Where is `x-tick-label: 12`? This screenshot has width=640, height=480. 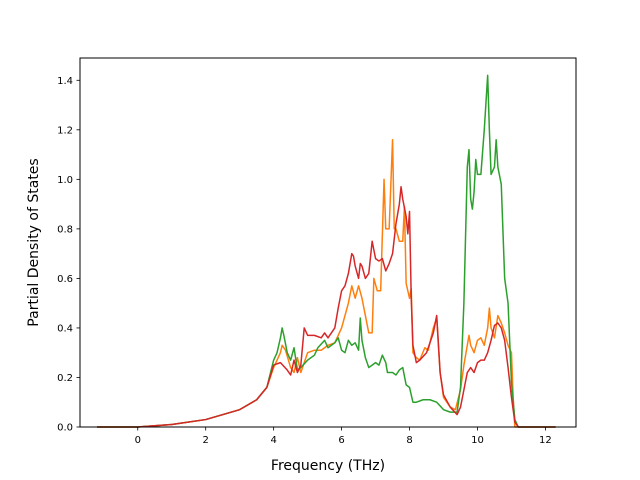
x-tick-label: 12 is located at coordinates (545, 440).